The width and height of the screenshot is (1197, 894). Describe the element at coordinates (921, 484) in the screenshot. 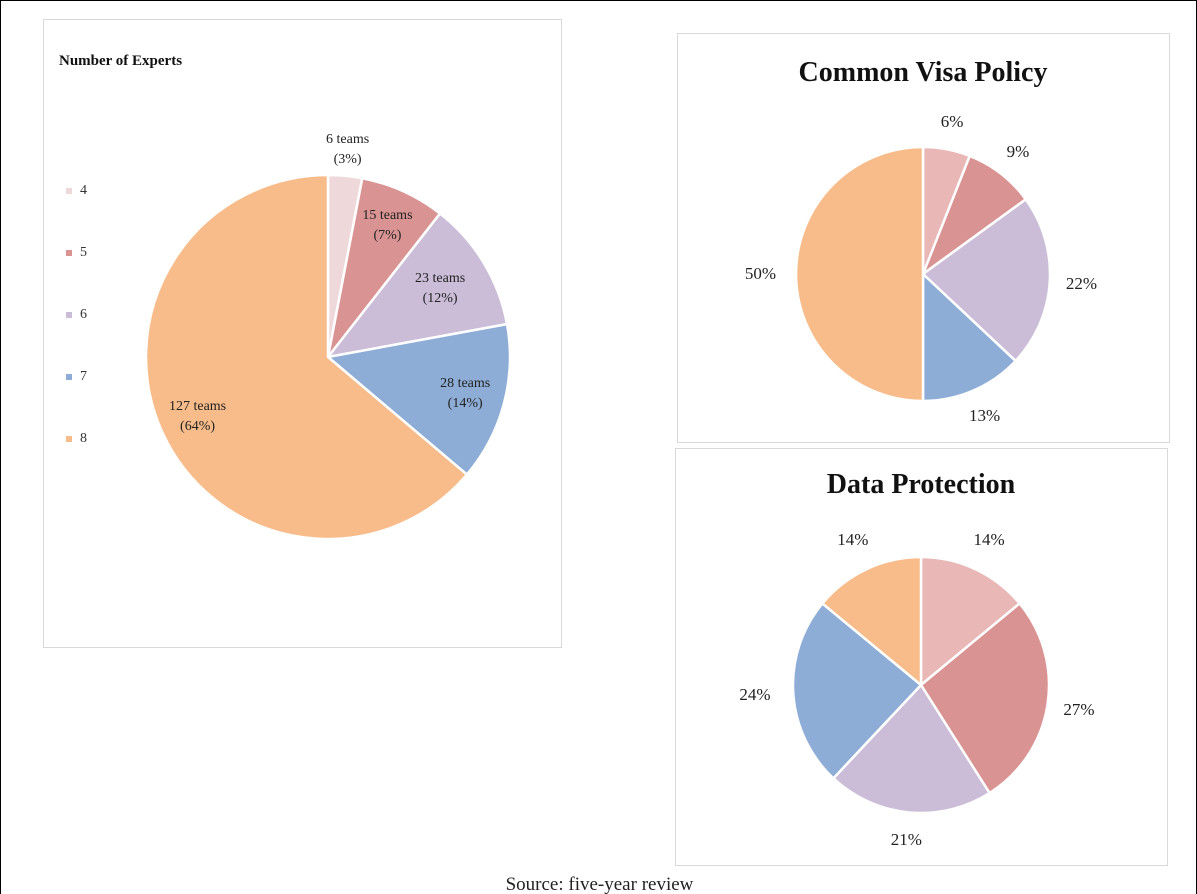

I see `chart-title: Data Protection` at that location.